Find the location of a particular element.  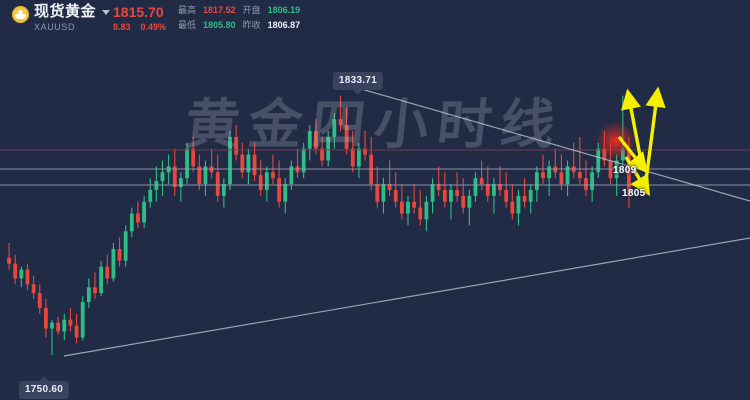

alert-glow is located at coordinates (616, 141).